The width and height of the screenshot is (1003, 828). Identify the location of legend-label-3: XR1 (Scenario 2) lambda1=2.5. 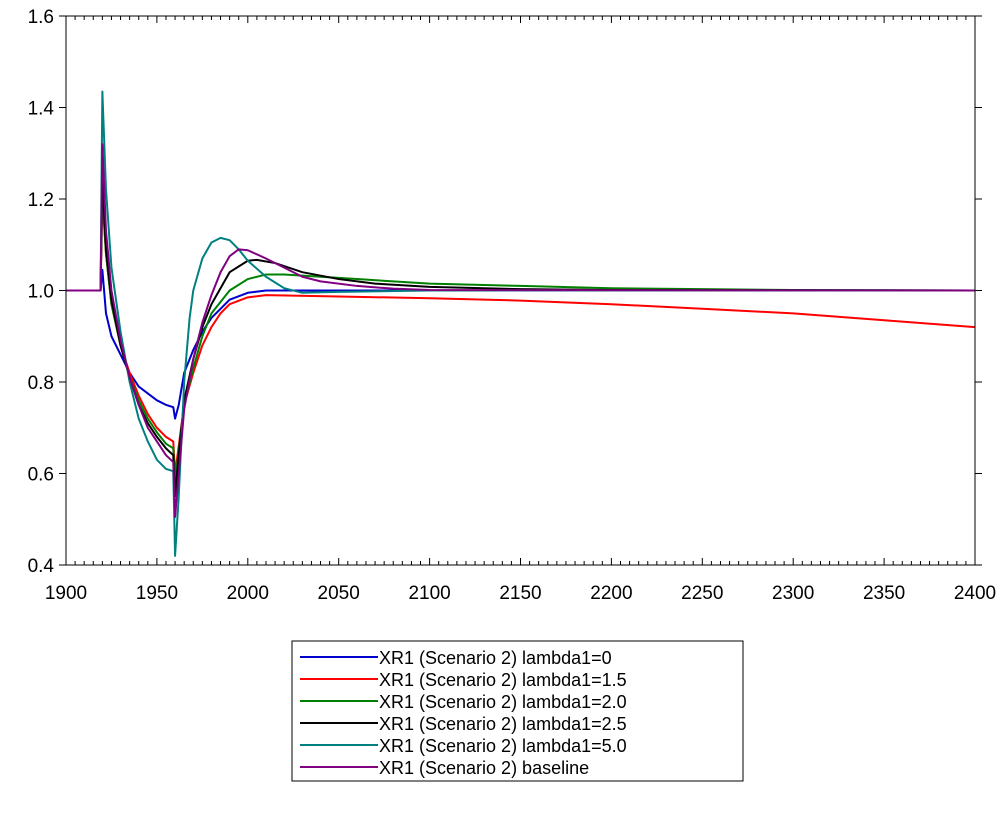
(503, 724).